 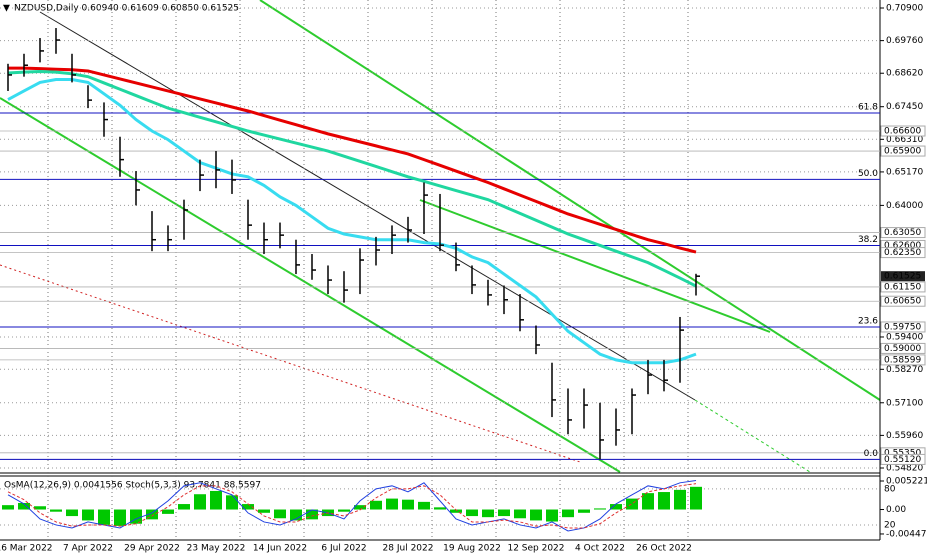 I want to click on level-label: 0.55350, so click(x=902, y=453).